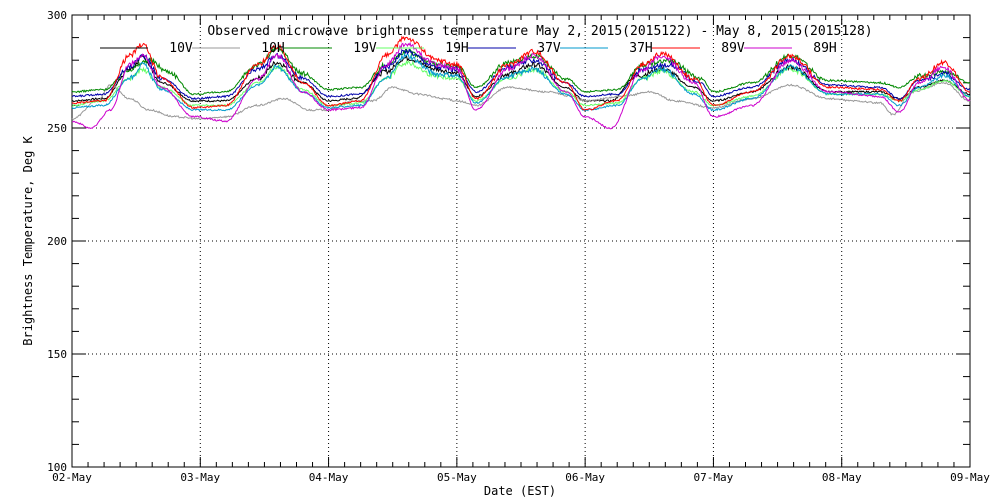 This screenshot has height=500, width=1000. Describe the element at coordinates (57, 354) in the screenshot. I see `y-tick-label: 150` at that location.